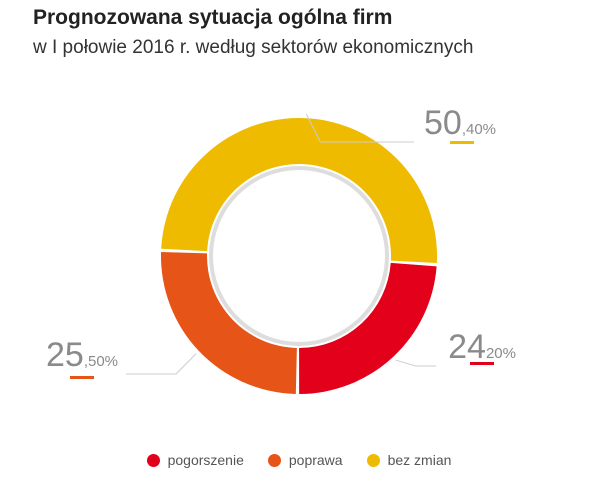  I want to click on legend-label-bez-zmian: bez zmian, so click(419, 460).